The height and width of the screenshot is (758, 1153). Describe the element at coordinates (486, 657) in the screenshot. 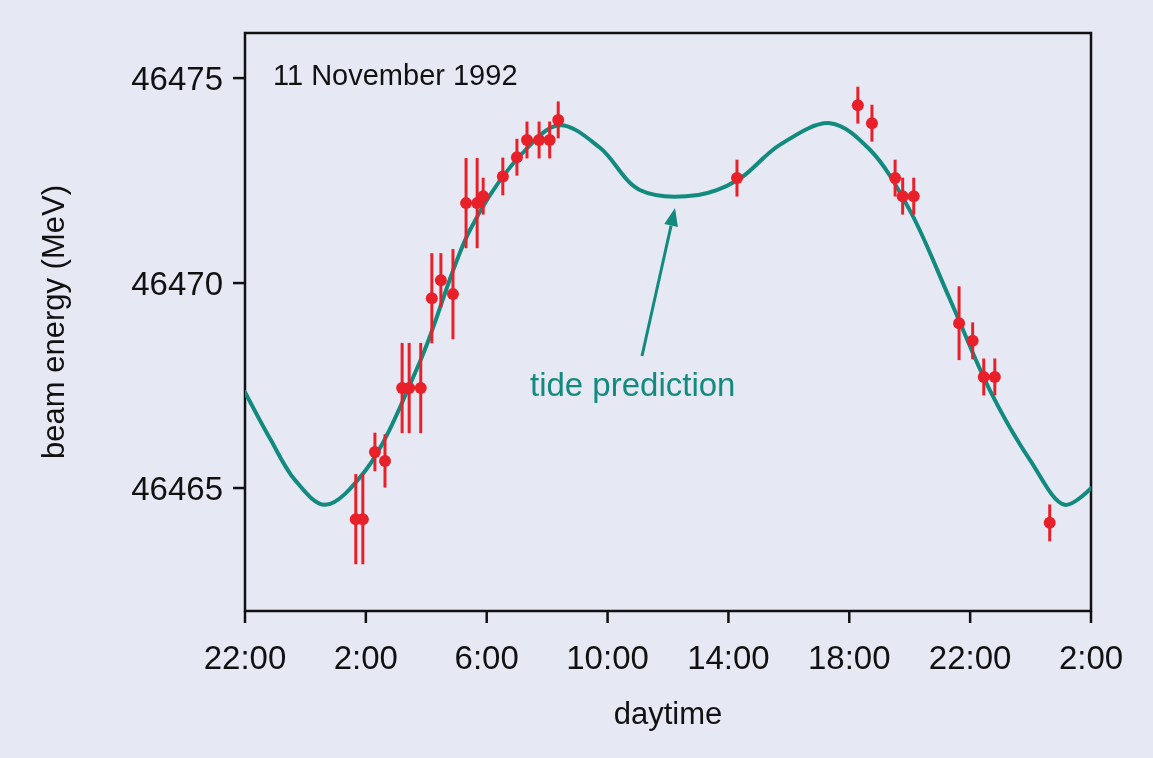

I see `x-tick-label: 6:00` at that location.